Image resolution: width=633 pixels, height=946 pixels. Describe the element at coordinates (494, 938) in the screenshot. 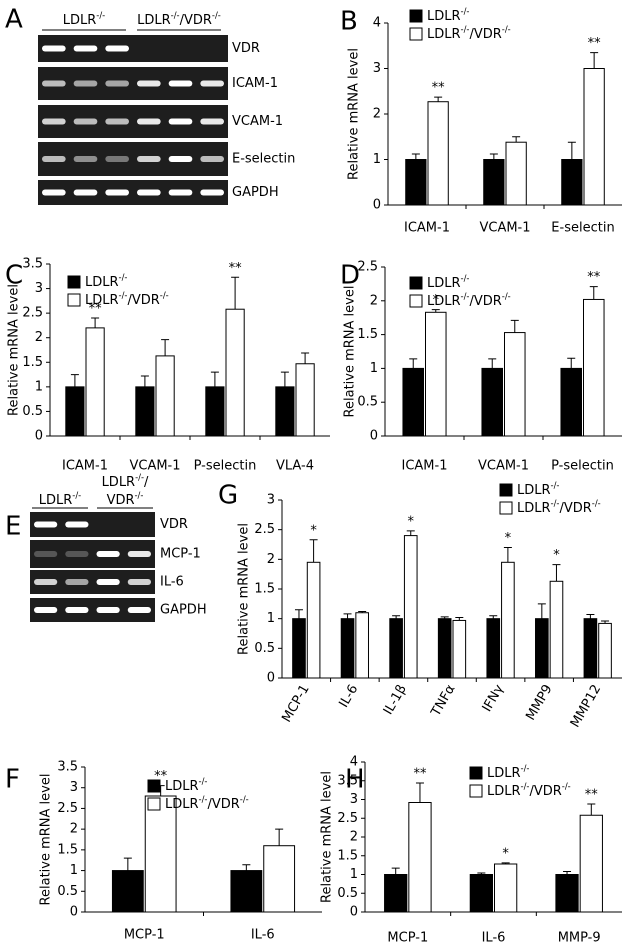

I see `x-tick-label: IL-6` at that location.